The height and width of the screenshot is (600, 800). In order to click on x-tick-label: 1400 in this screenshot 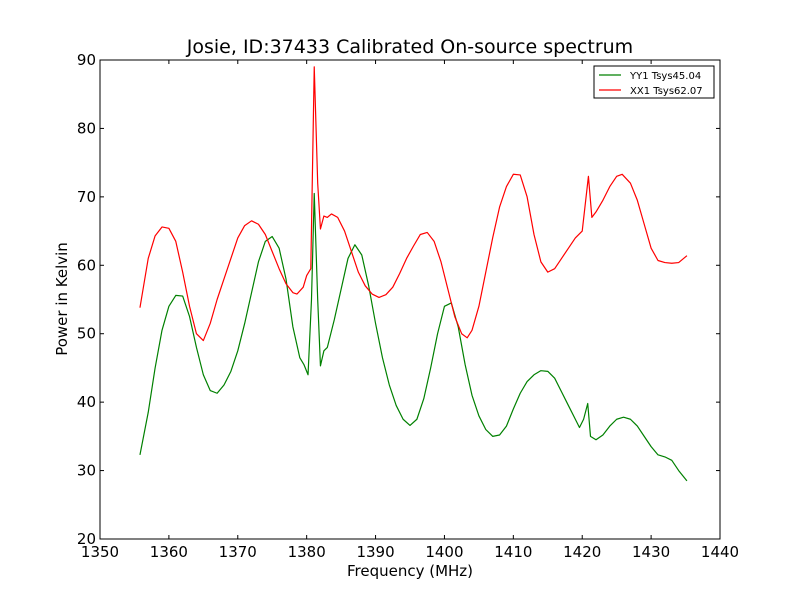, I will do `click(444, 552)`.